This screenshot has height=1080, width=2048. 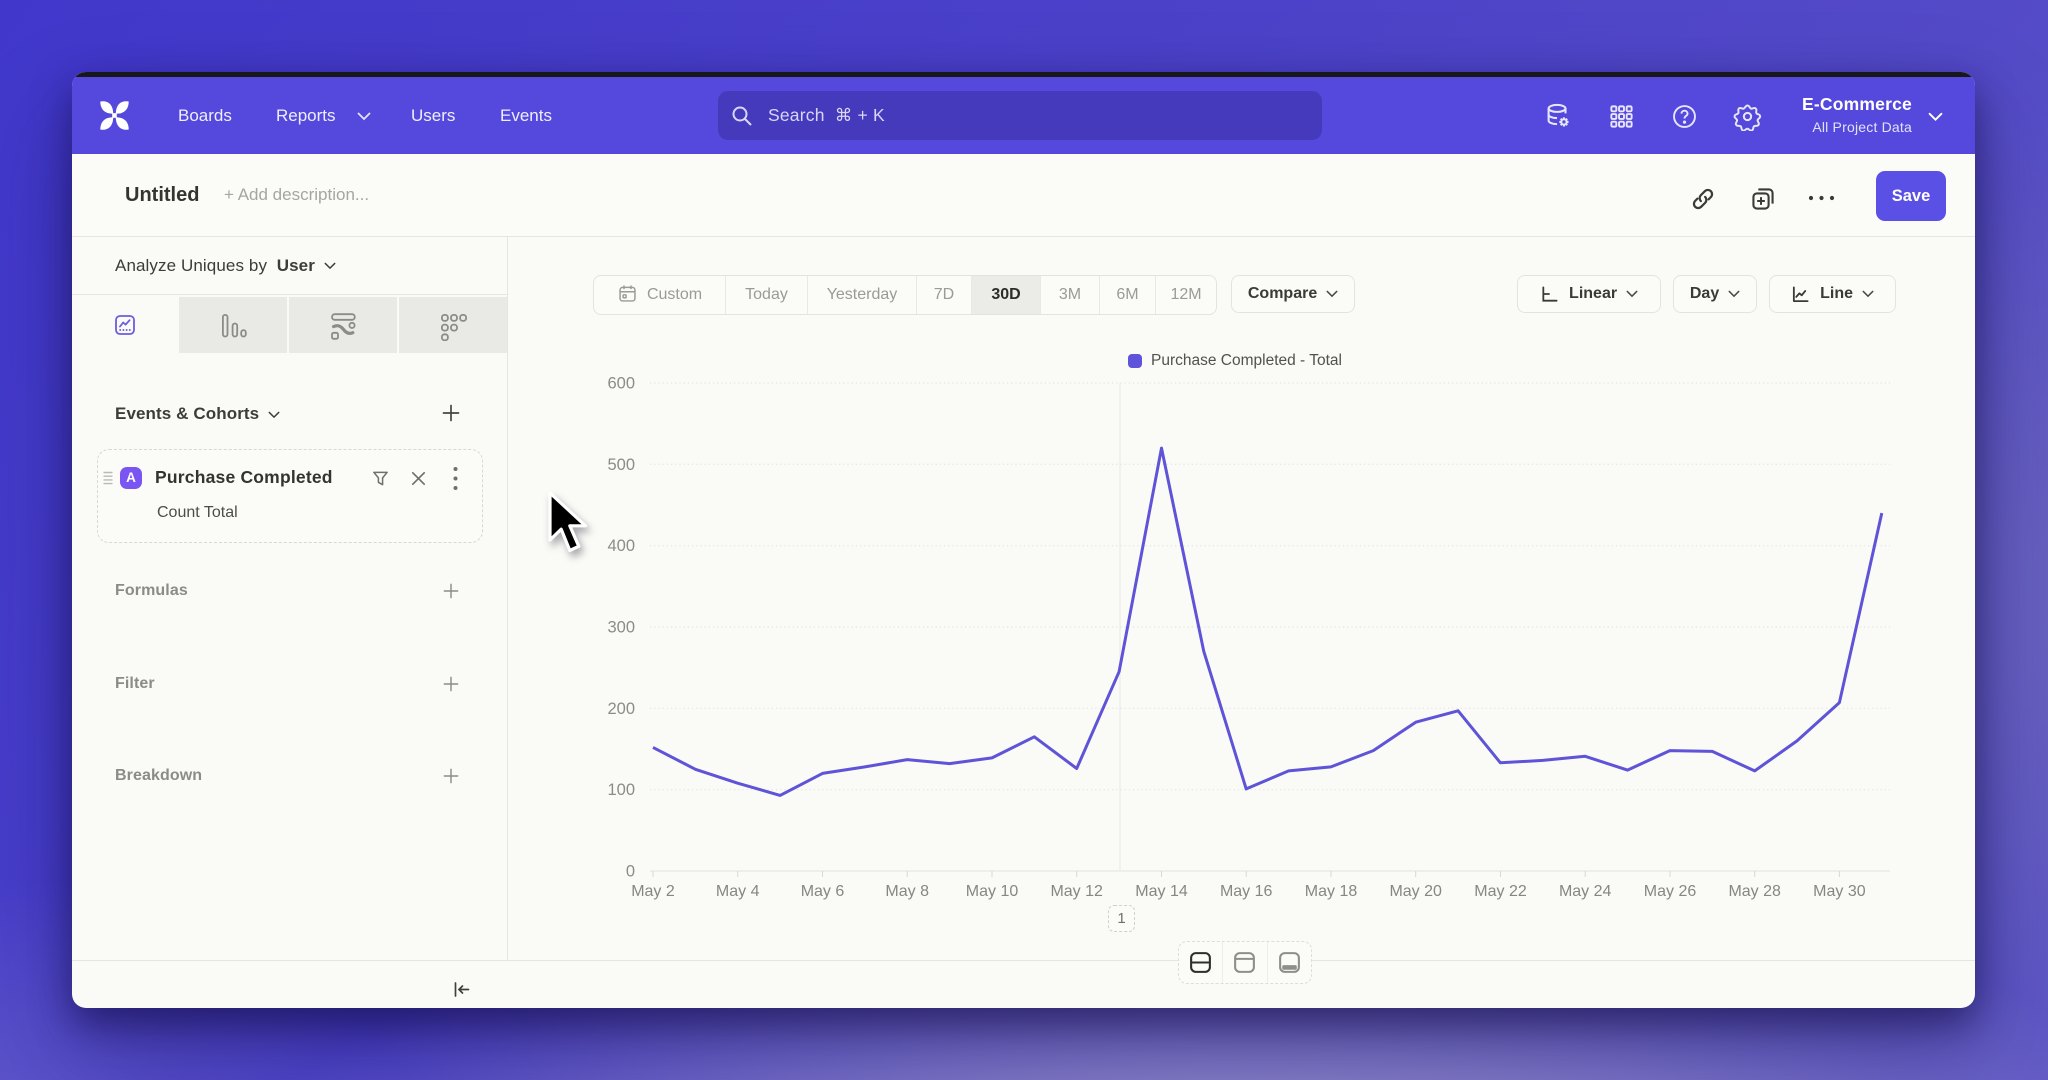 I want to click on svg-text: May 4, so click(x=738, y=891).